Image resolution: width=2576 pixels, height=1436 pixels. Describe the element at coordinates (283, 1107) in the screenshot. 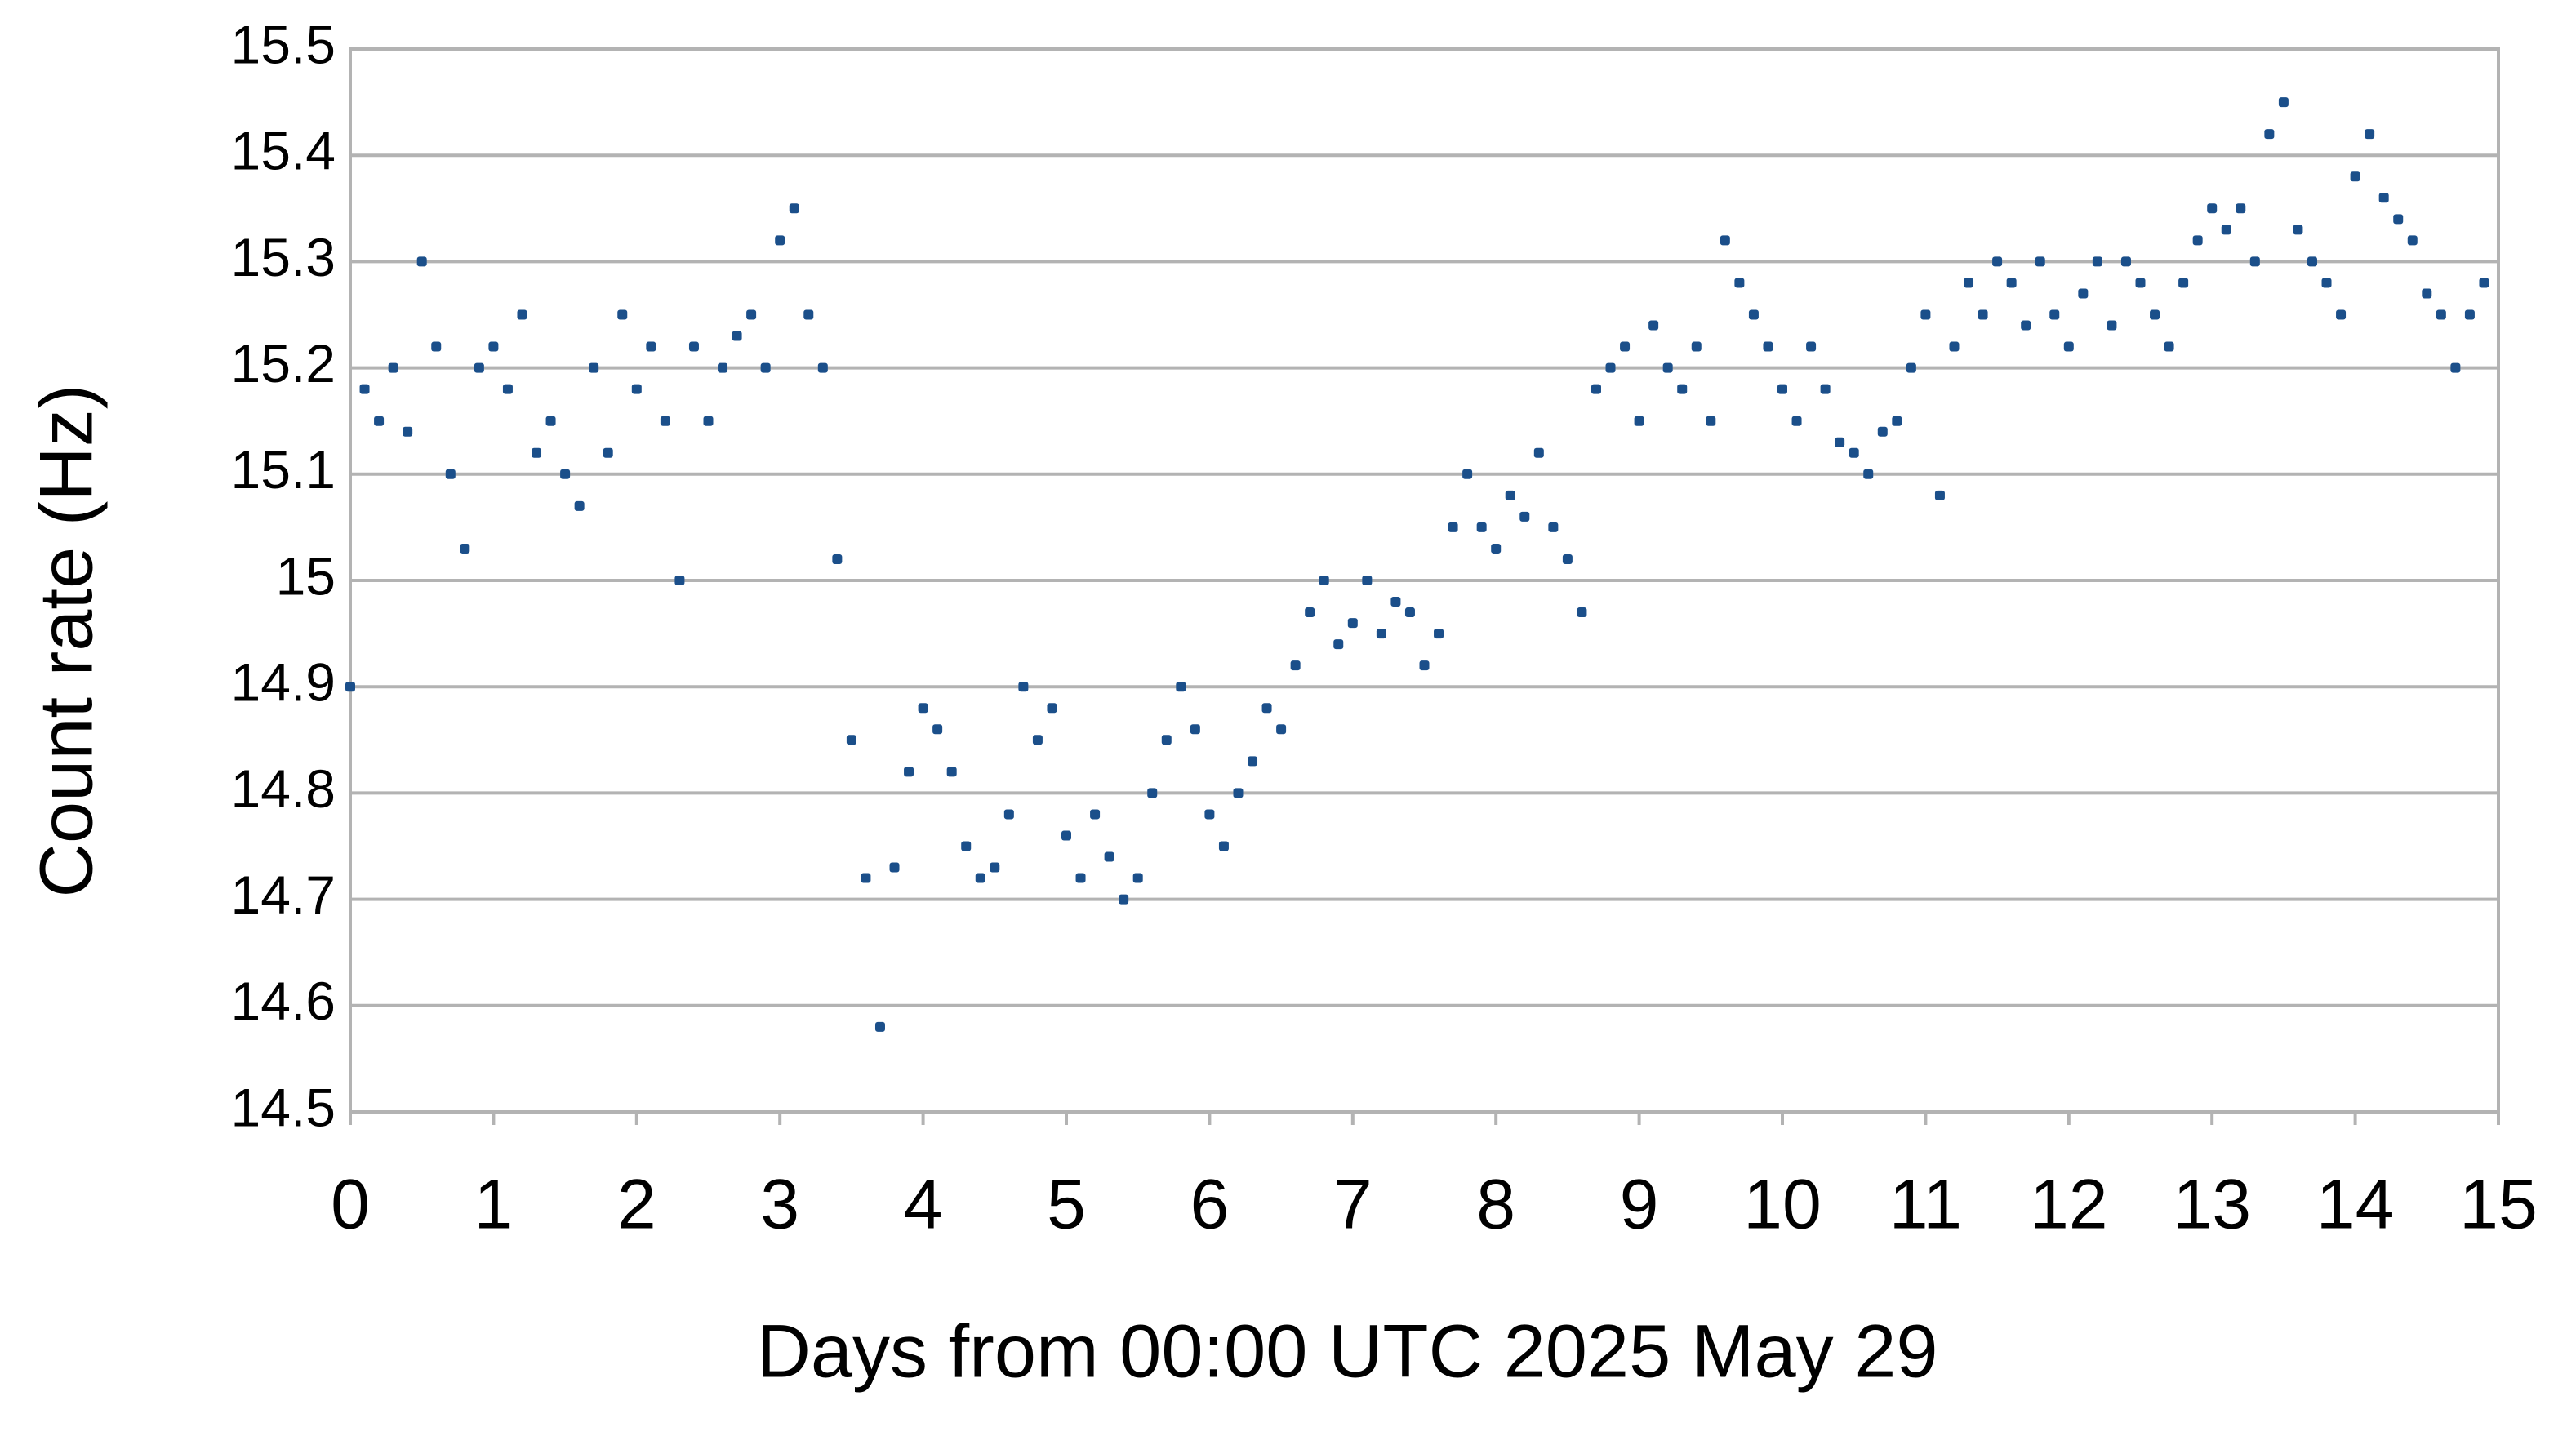

I see `y-tick-label: 14.5` at that location.